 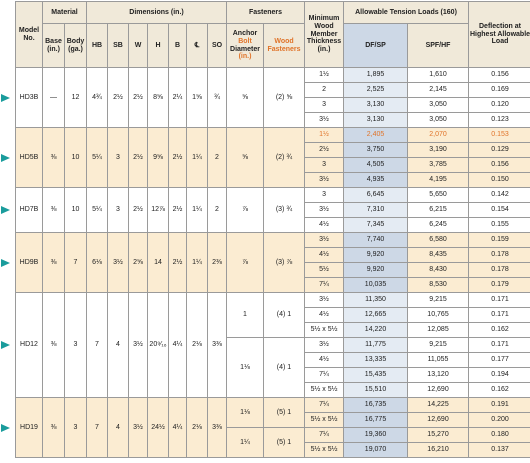 I want to click on header-body: Body (ga.), so click(x=75, y=45).